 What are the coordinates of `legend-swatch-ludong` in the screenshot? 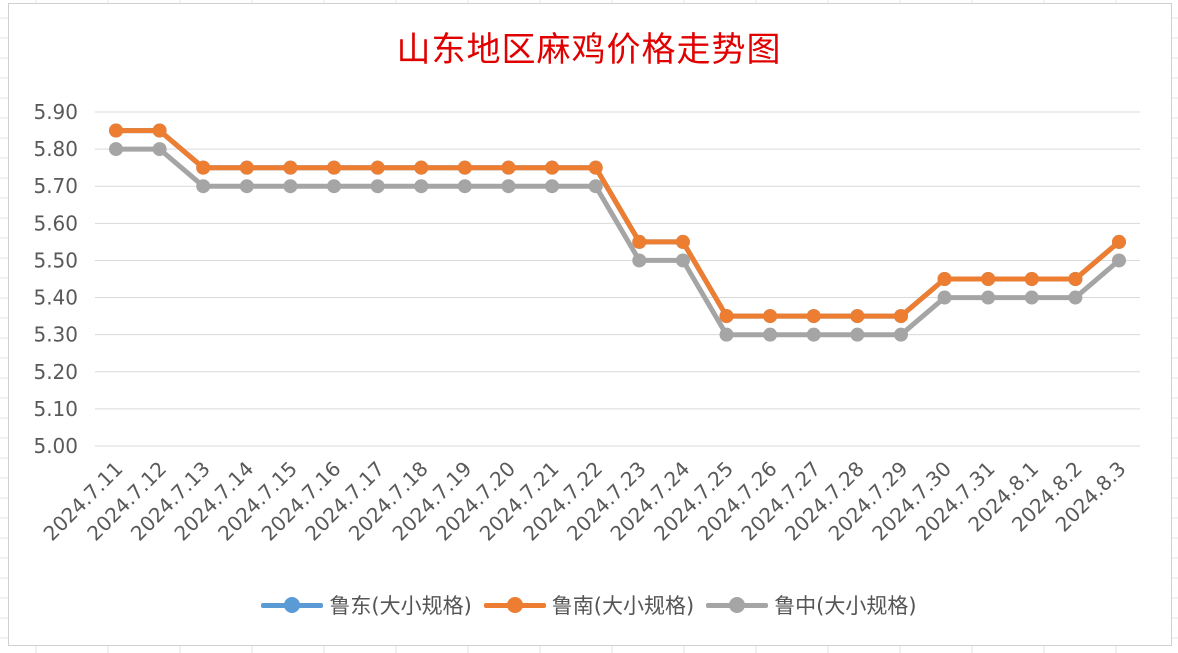 It's located at (292, 605).